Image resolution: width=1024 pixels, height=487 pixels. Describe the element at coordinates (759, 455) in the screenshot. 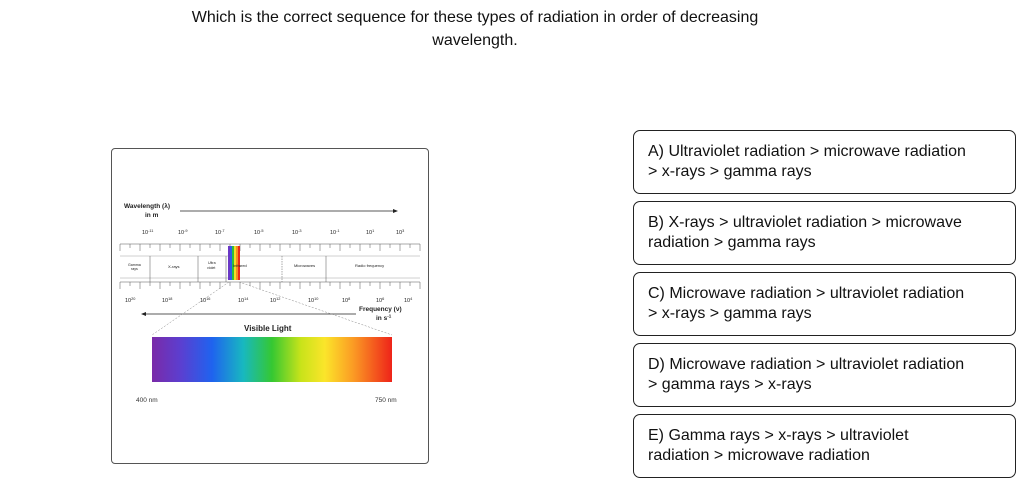

I see `option-e-line-2: radiation > microwave radiation` at that location.